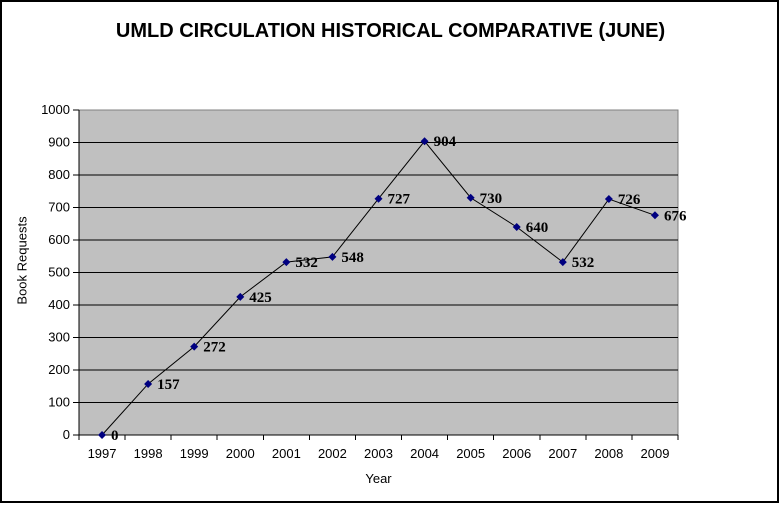 This screenshot has height=507, width=781. What do you see at coordinates (470, 453) in the screenshot?
I see `x-tick-label: 2005` at bounding box center [470, 453].